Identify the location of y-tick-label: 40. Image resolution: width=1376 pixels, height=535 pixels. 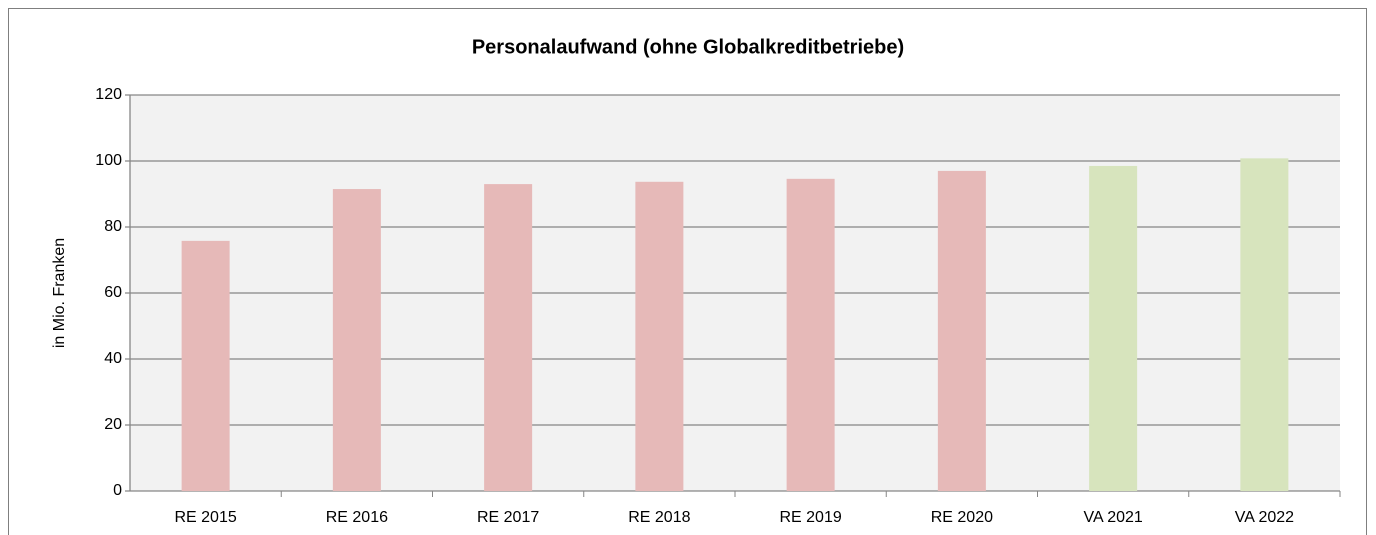
(113, 358).